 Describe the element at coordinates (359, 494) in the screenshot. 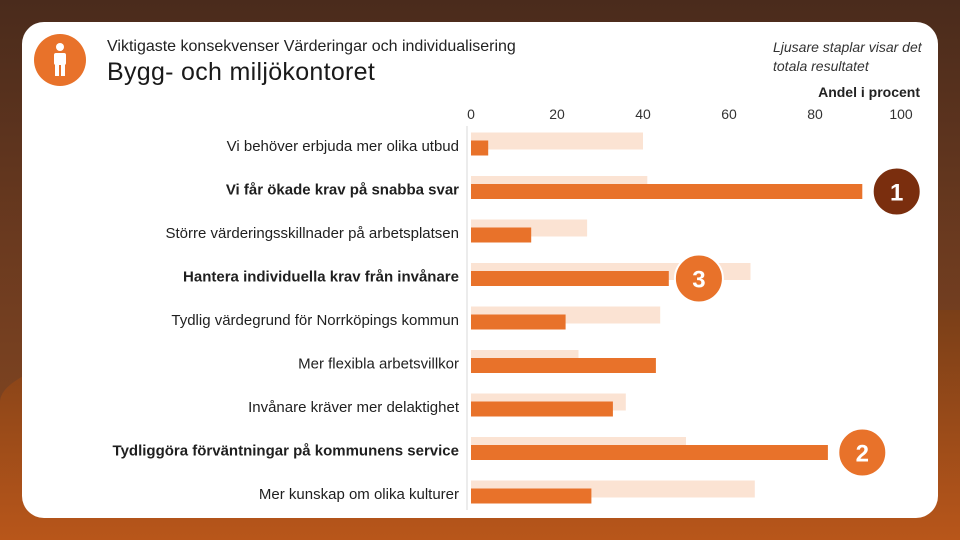

I see `category-label: Mer kunskap om olika kulturer` at that location.